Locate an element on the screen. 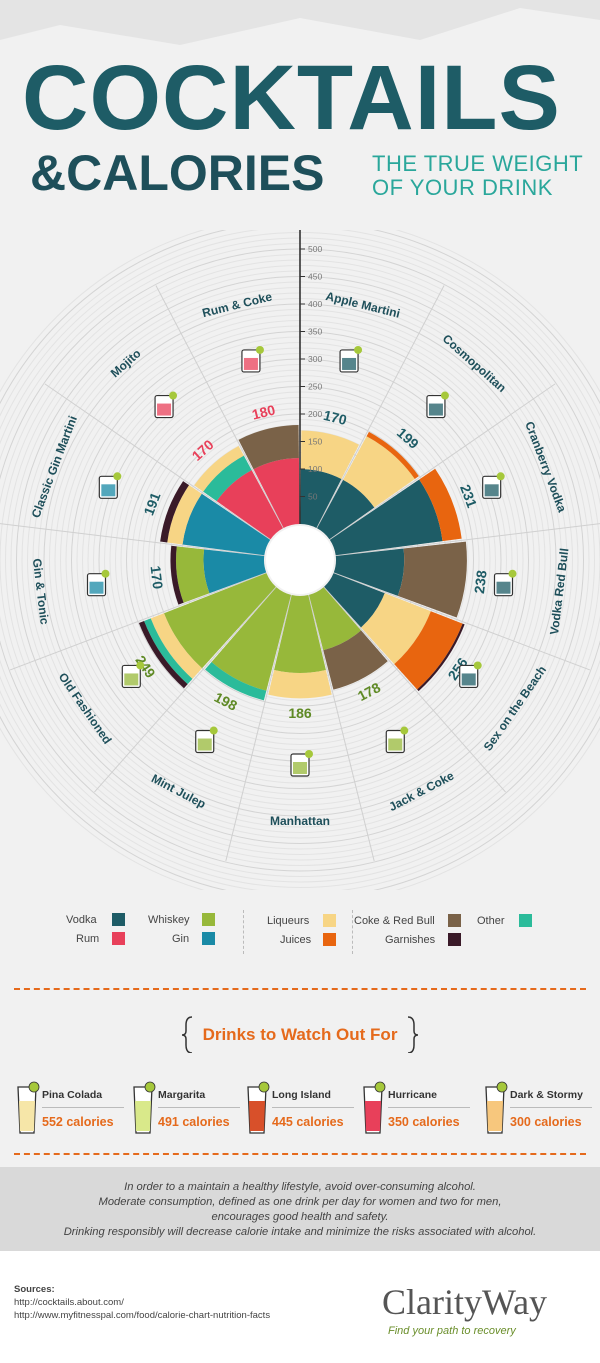 Image resolution: width=600 pixels, height=1363 pixels. logo: ClarityWay is located at coordinates (465, 1302).